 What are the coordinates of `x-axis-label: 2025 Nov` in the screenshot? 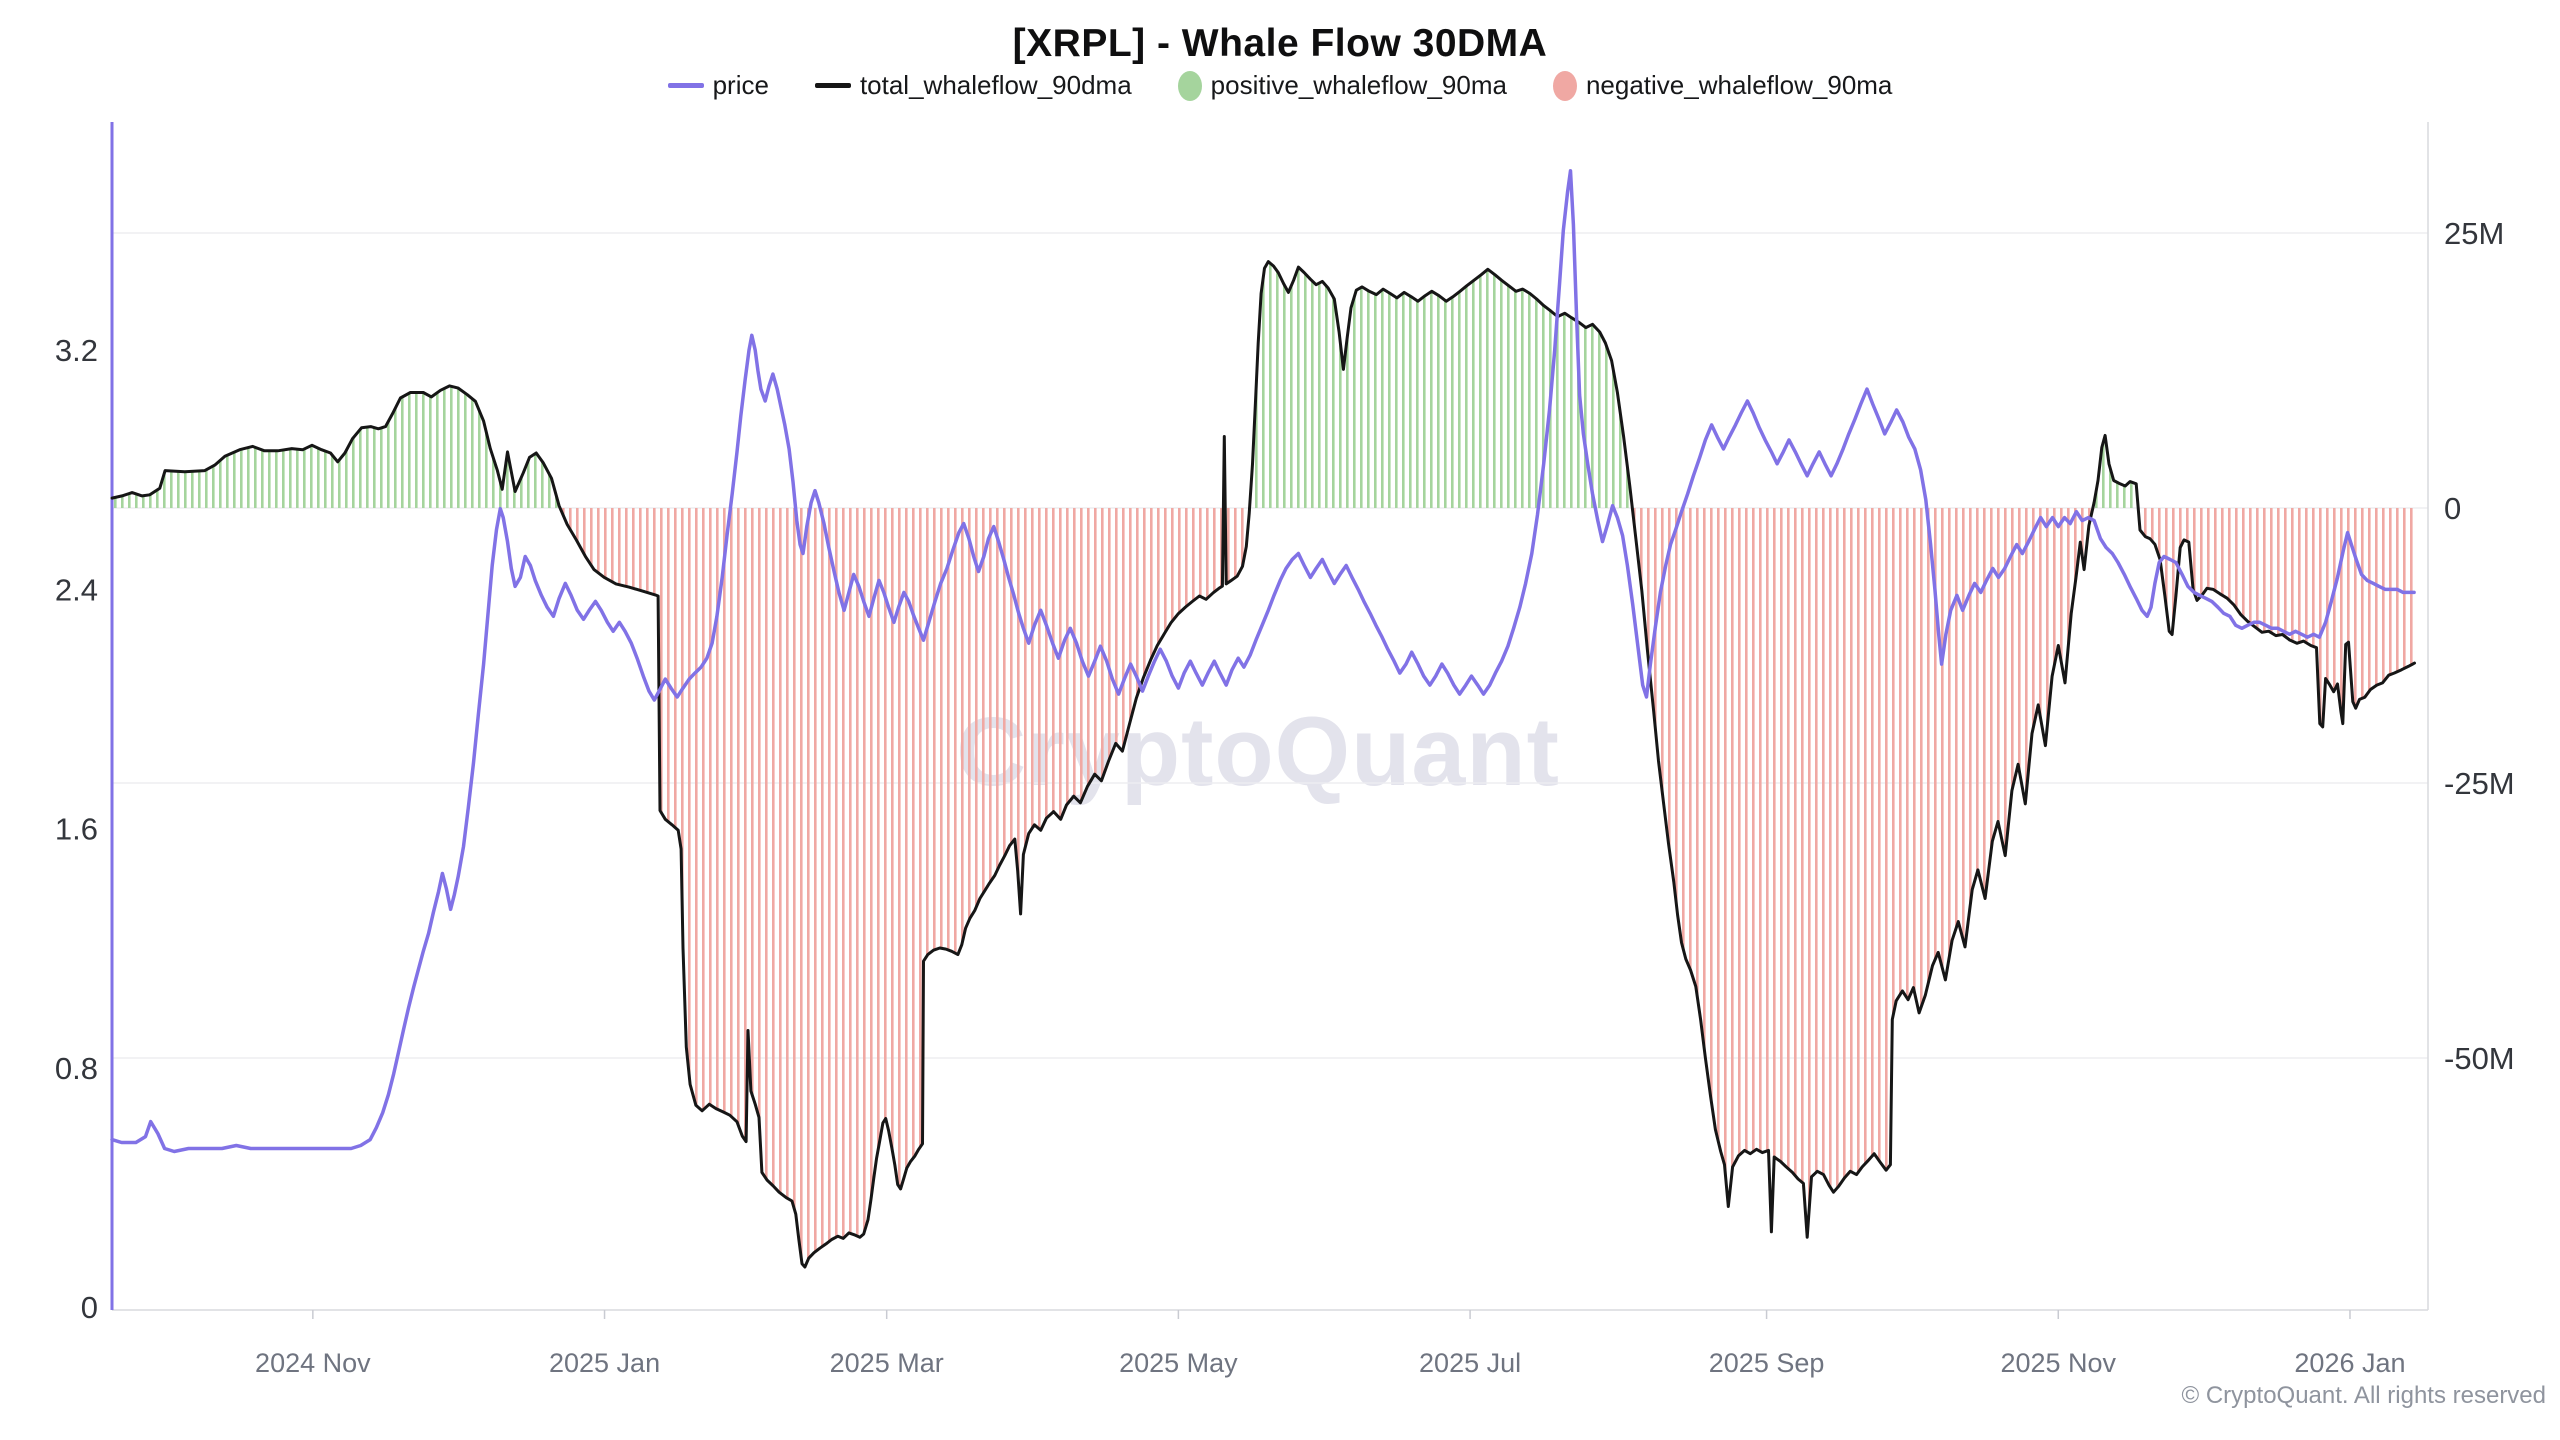 It's located at (2058, 1363).